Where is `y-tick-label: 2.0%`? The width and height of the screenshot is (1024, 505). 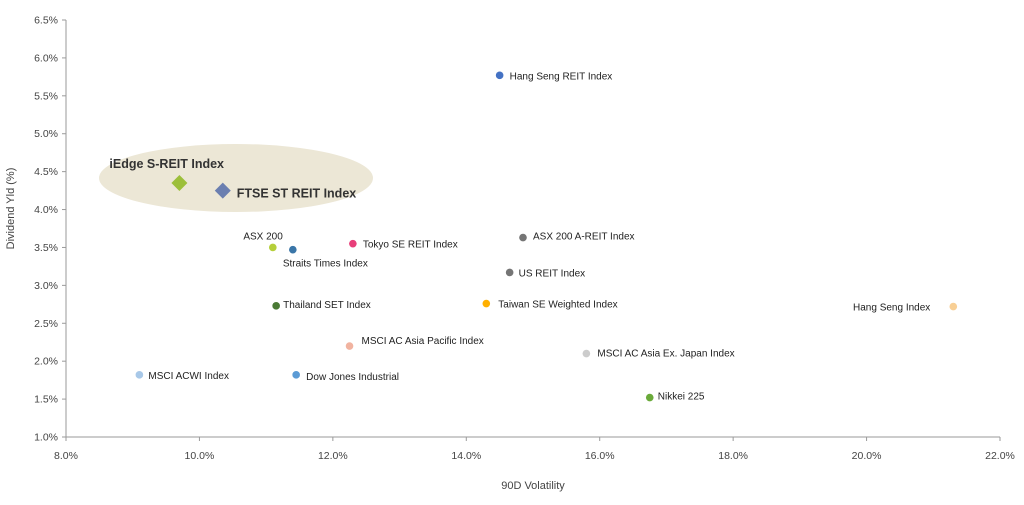 y-tick-label: 2.0% is located at coordinates (46, 362).